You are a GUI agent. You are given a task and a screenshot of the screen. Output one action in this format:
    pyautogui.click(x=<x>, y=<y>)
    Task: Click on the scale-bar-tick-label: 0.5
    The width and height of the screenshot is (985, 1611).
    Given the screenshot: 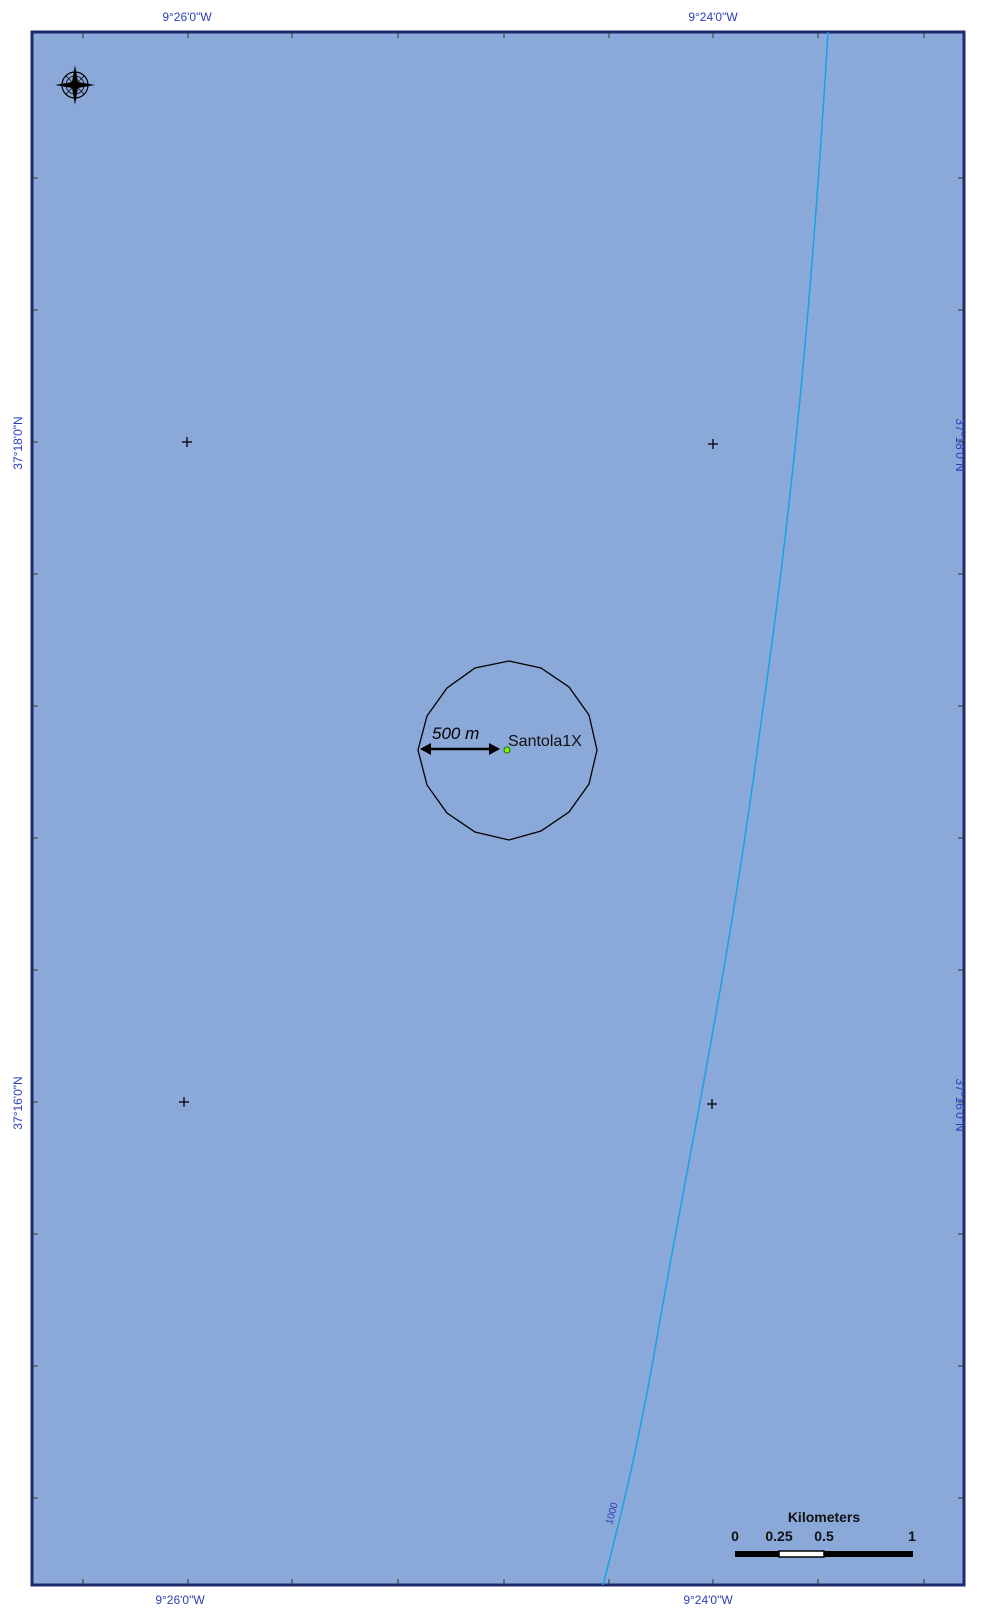 What is the action you would take?
    pyautogui.click(x=824, y=1536)
    